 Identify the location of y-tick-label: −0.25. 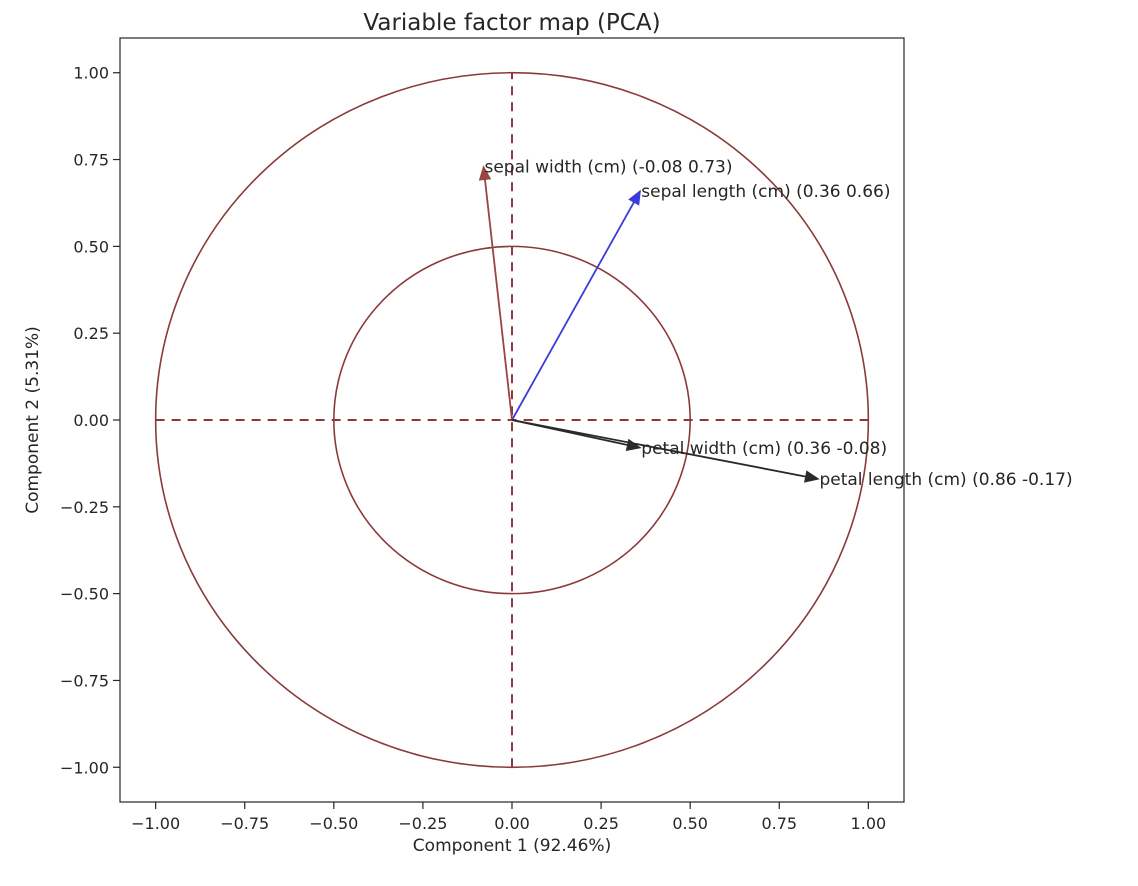
(84, 507).